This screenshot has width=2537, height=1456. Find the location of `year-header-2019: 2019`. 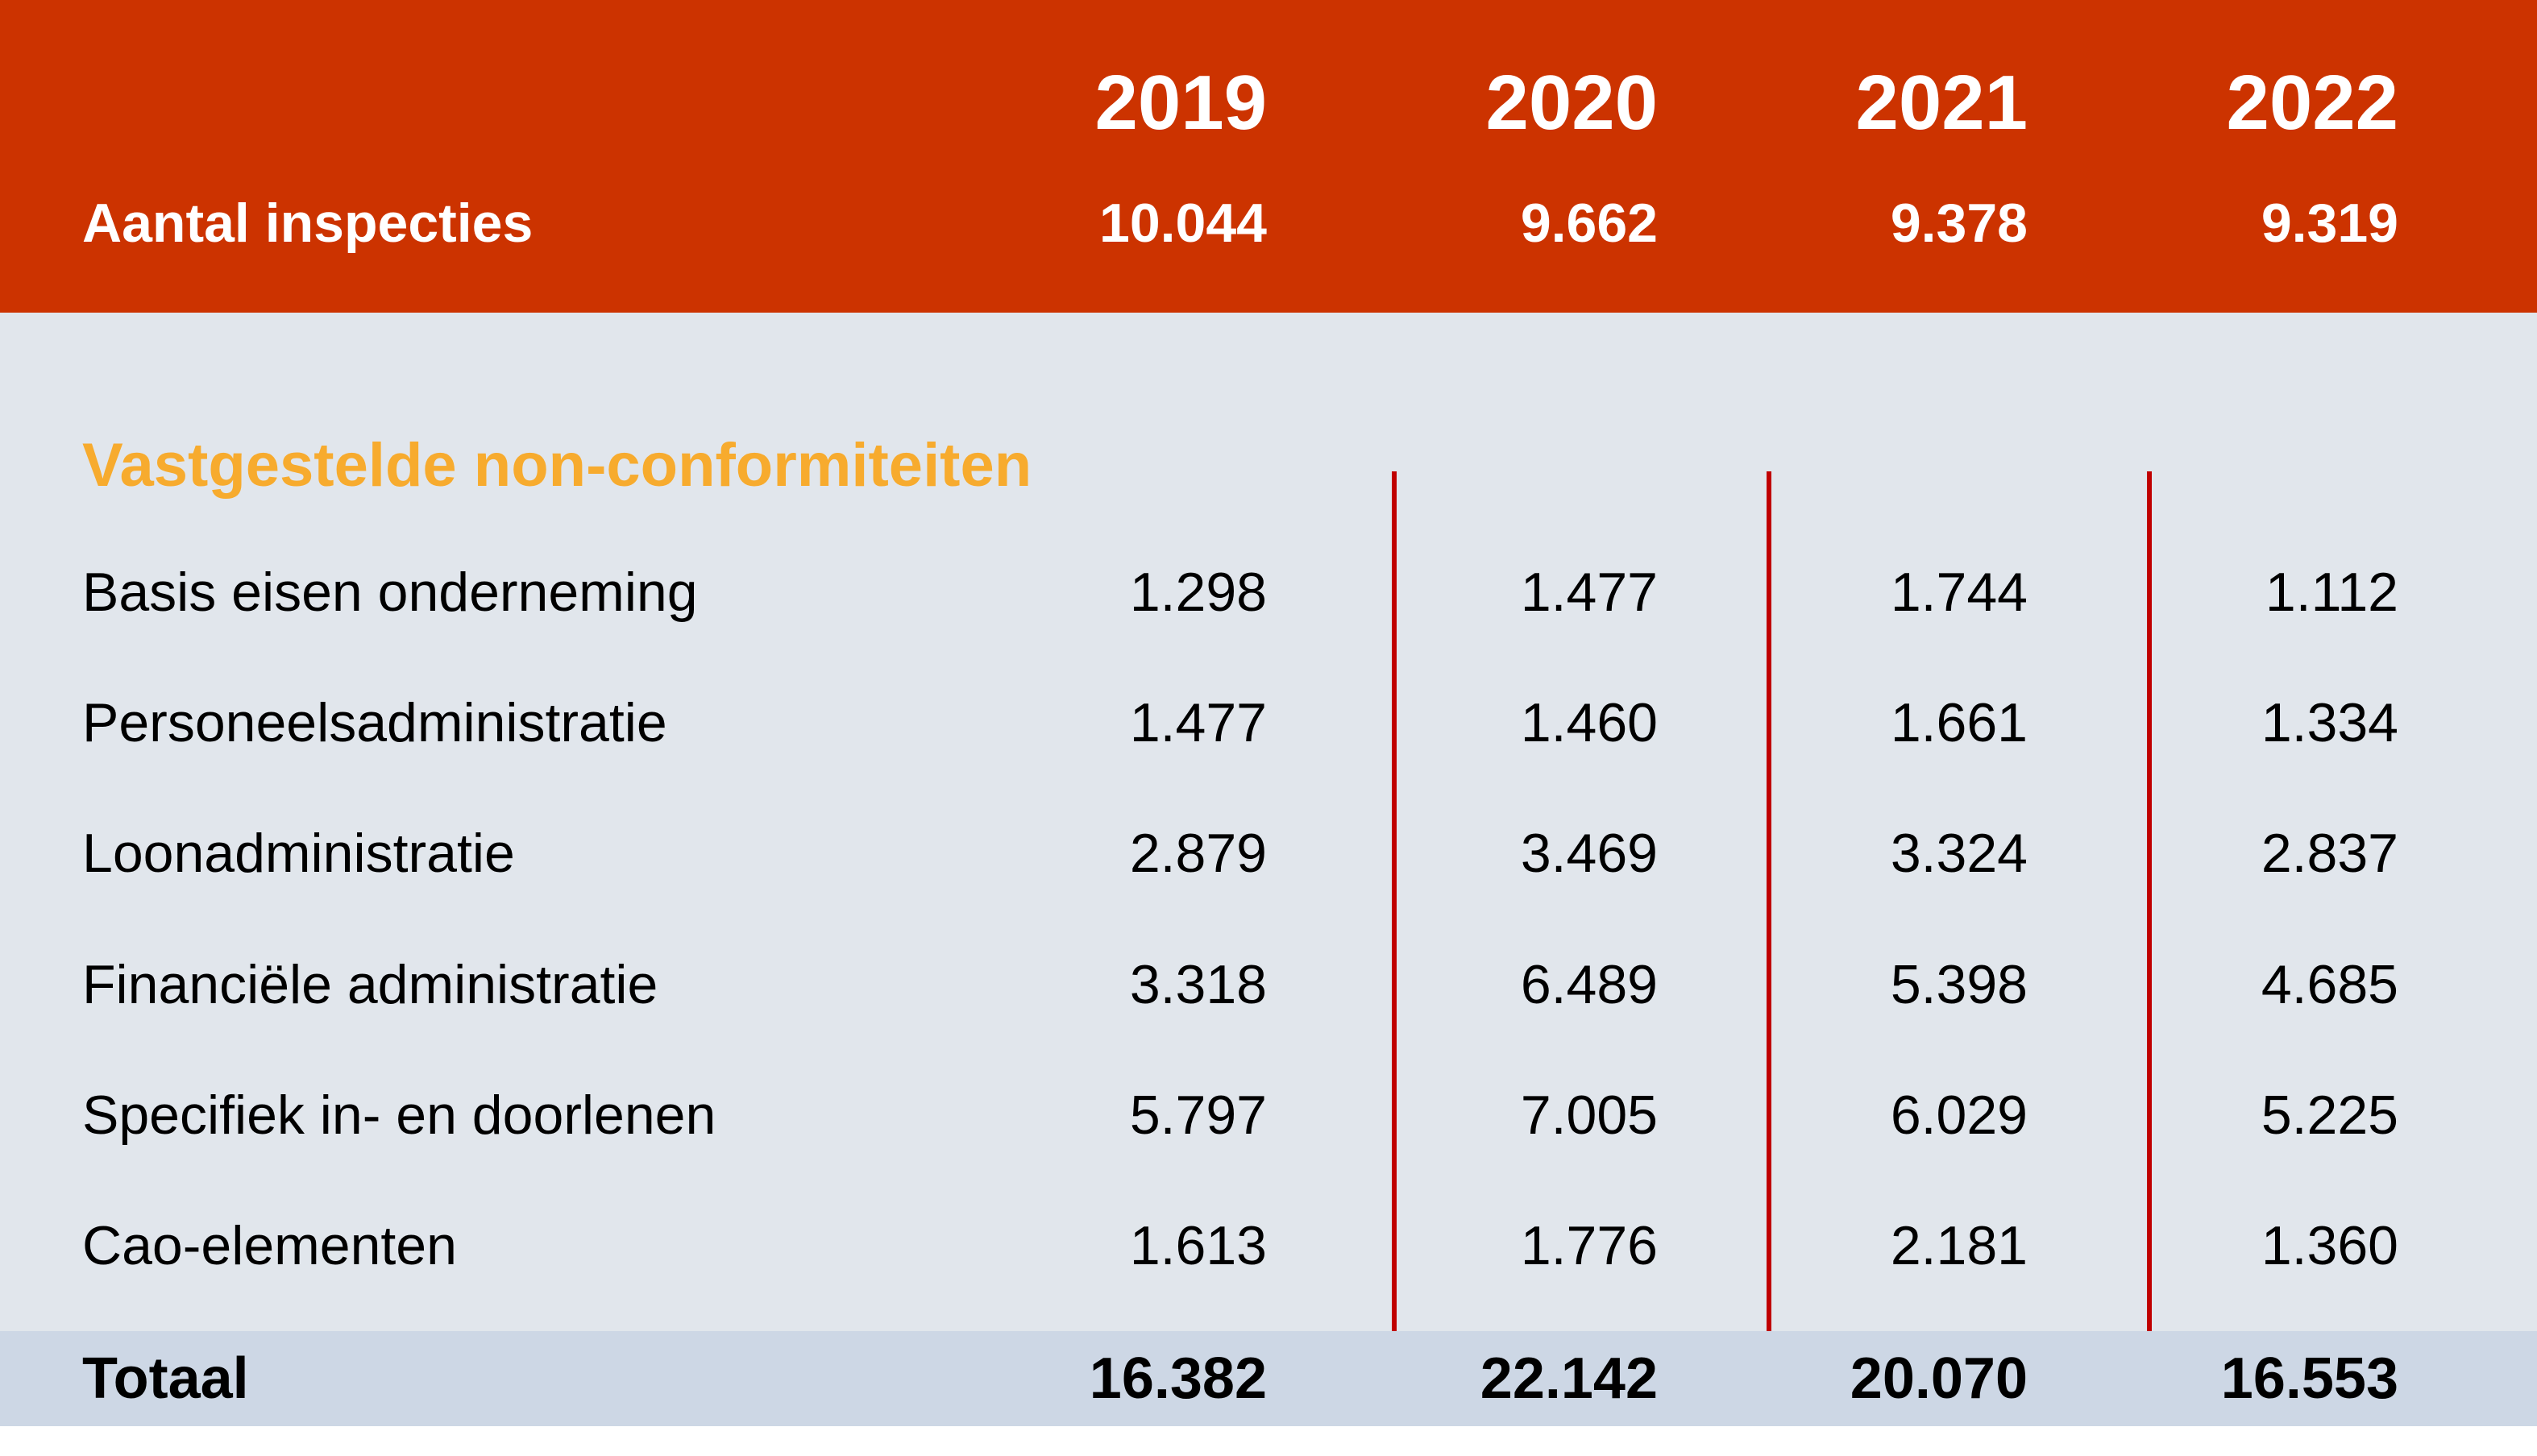

year-header-2019: 2019 is located at coordinates (1180, 103).